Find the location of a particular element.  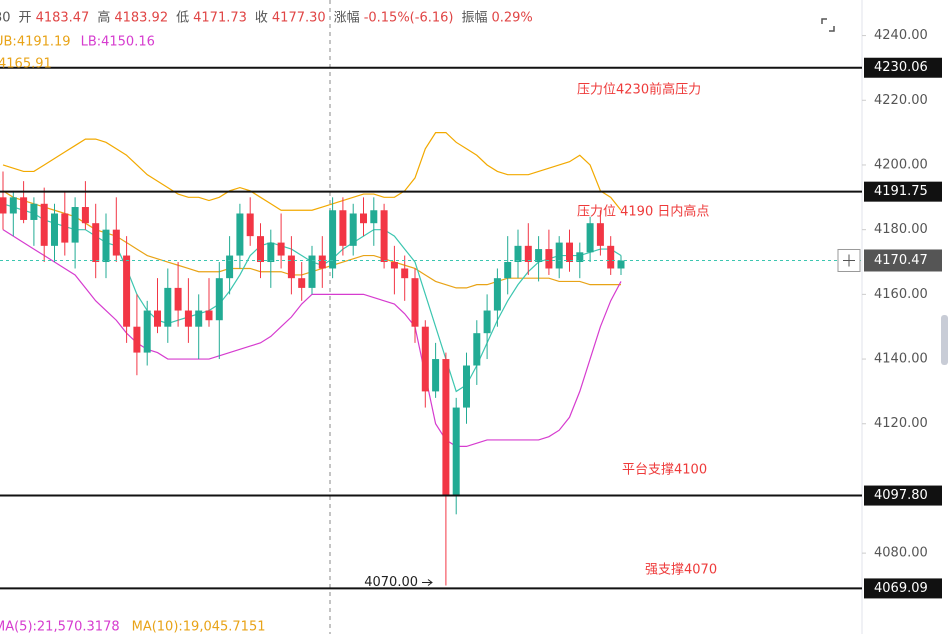

header-text: UB:4191.19 is located at coordinates (35, 42).